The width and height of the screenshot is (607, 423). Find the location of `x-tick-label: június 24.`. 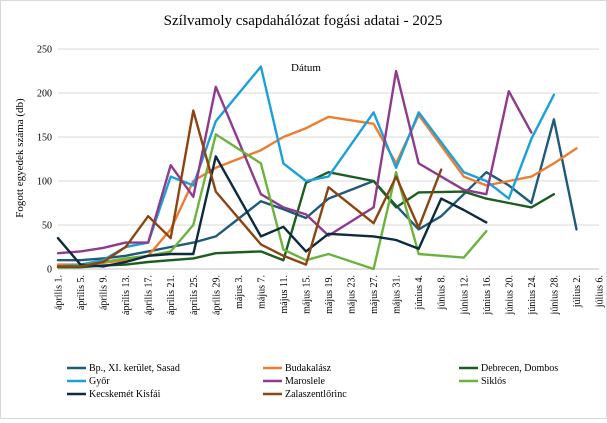

x-tick-label: június 24. is located at coordinates (532, 295).